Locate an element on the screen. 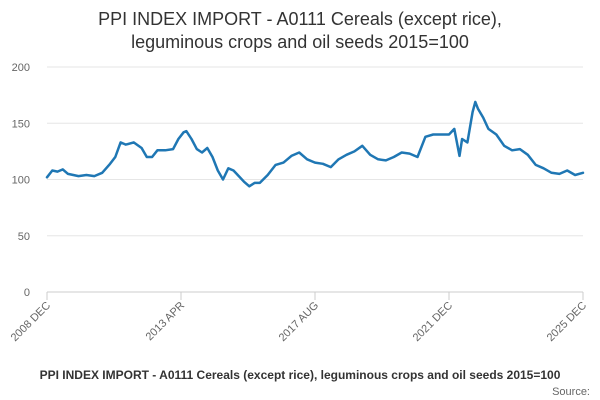  x-tick-label: 2008 DEC is located at coordinates (31, 322).